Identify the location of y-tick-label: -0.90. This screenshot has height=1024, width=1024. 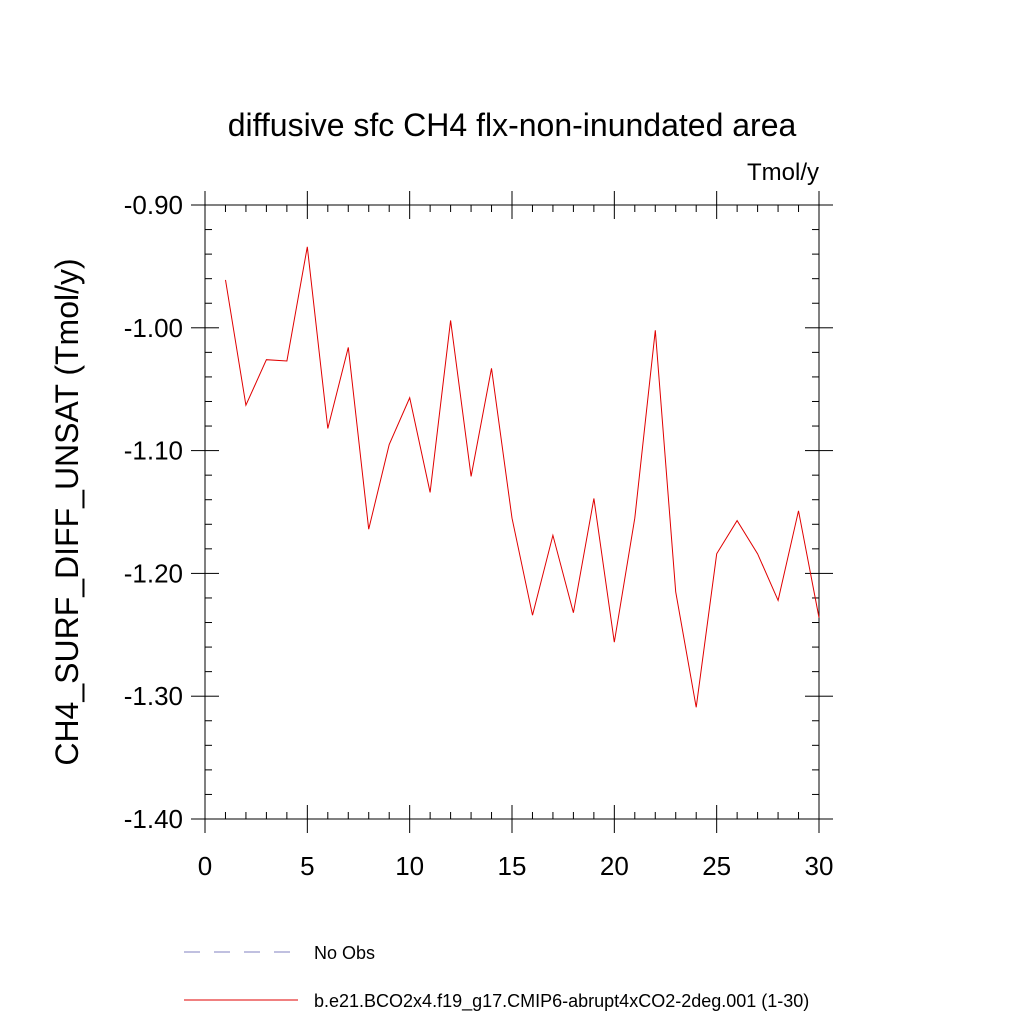
(153, 205).